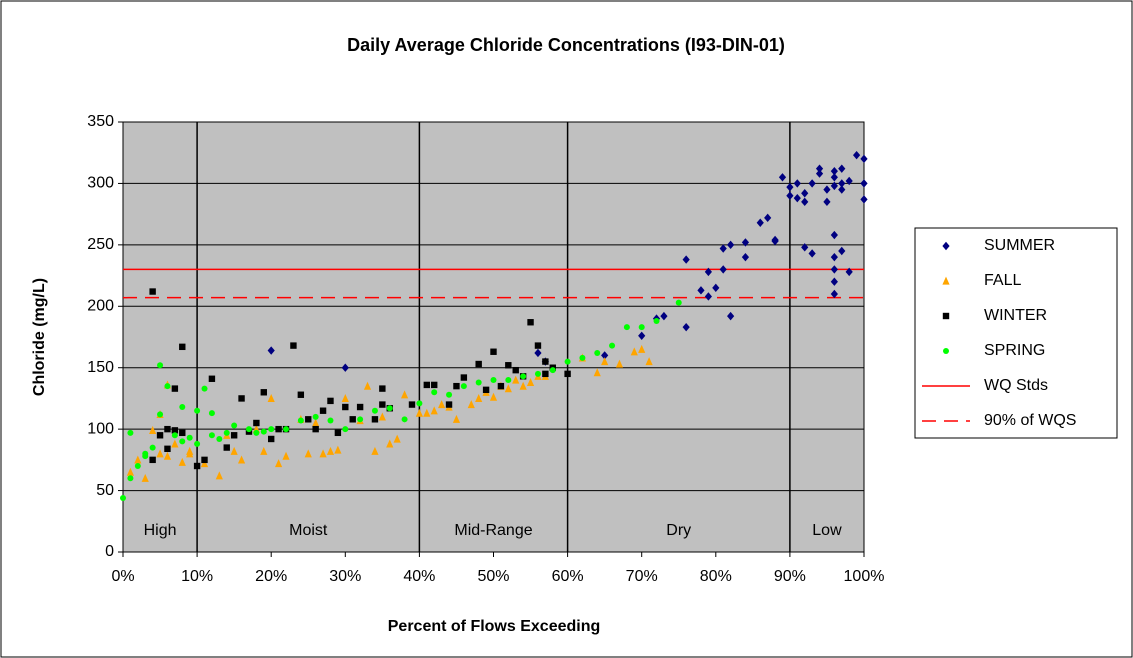 This screenshot has height=658, width=1133. What do you see at coordinates (39, 337) in the screenshot?
I see `y-axis-title: Chloride (mg/L)` at bounding box center [39, 337].